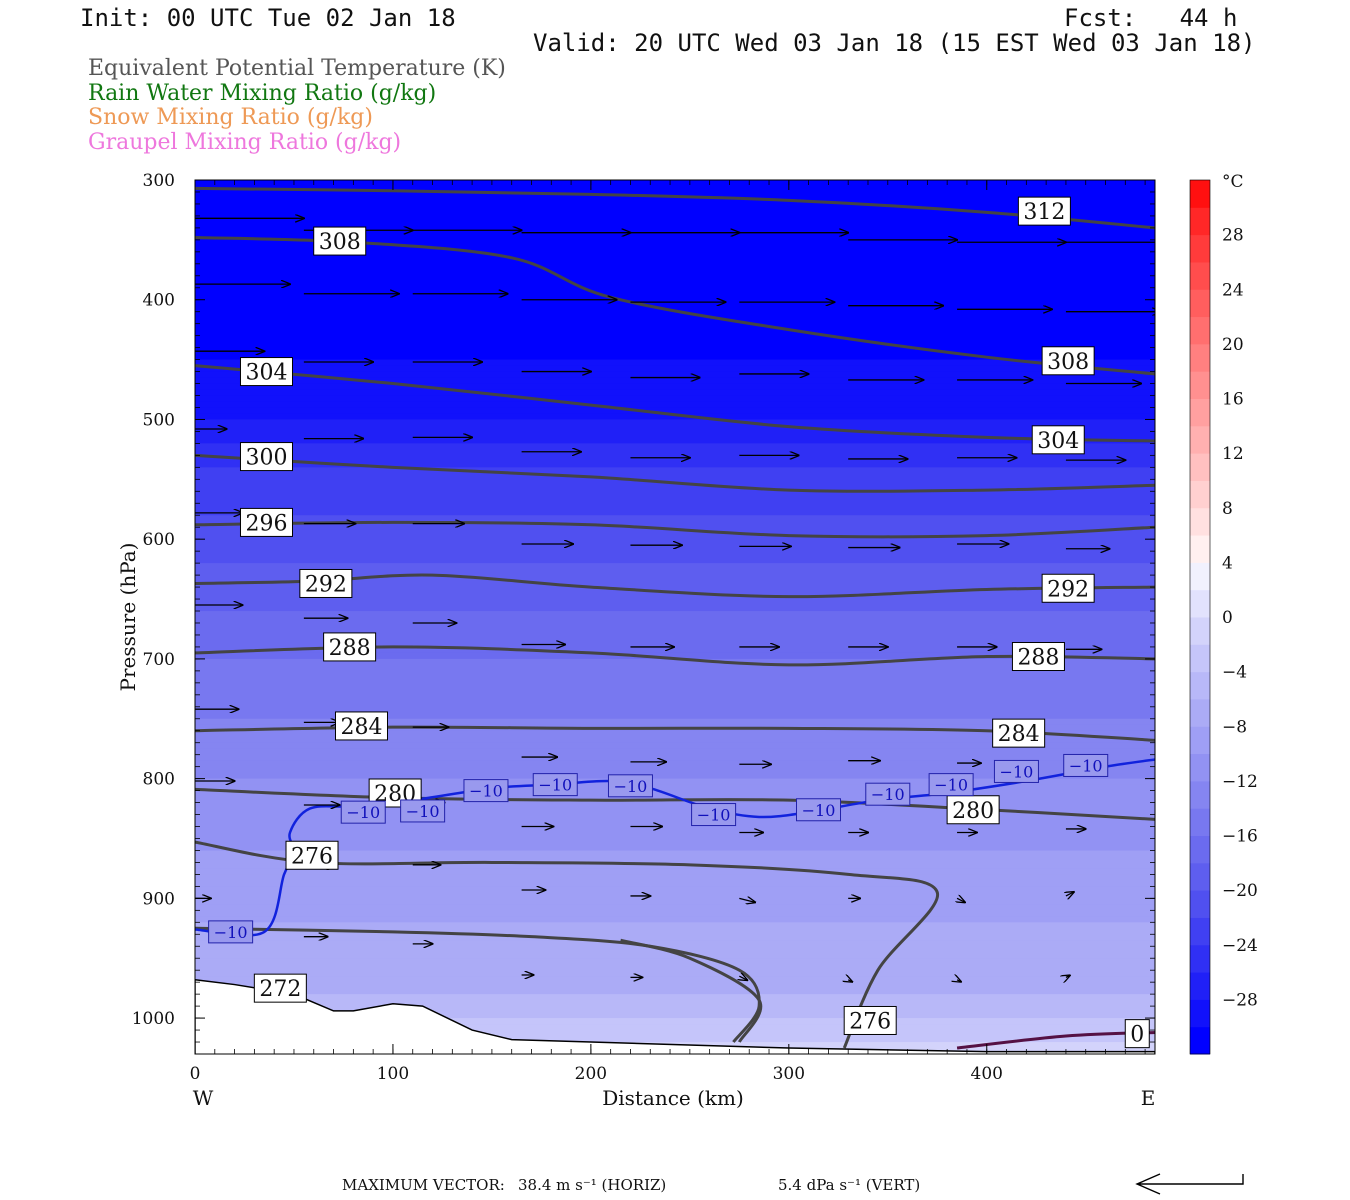  I want to click on contour-label-text: 296, so click(266, 523).